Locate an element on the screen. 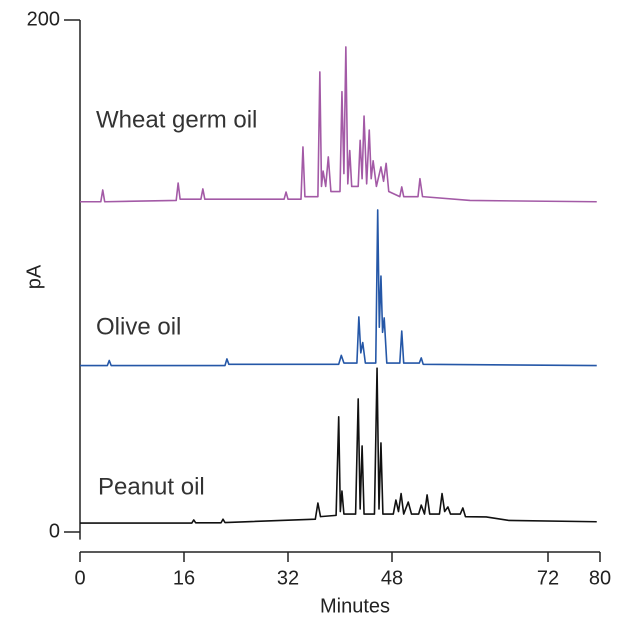 This screenshot has height=622, width=626. x-tick-label: 72 is located at coordinates (548, 578).